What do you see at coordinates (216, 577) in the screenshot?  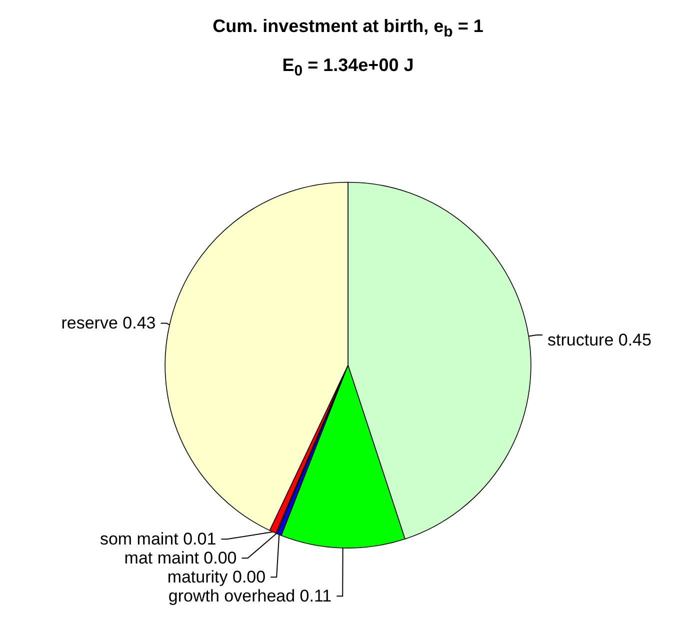 I see `slice-label: maturity 0.00` at bounding box center [216, 577].